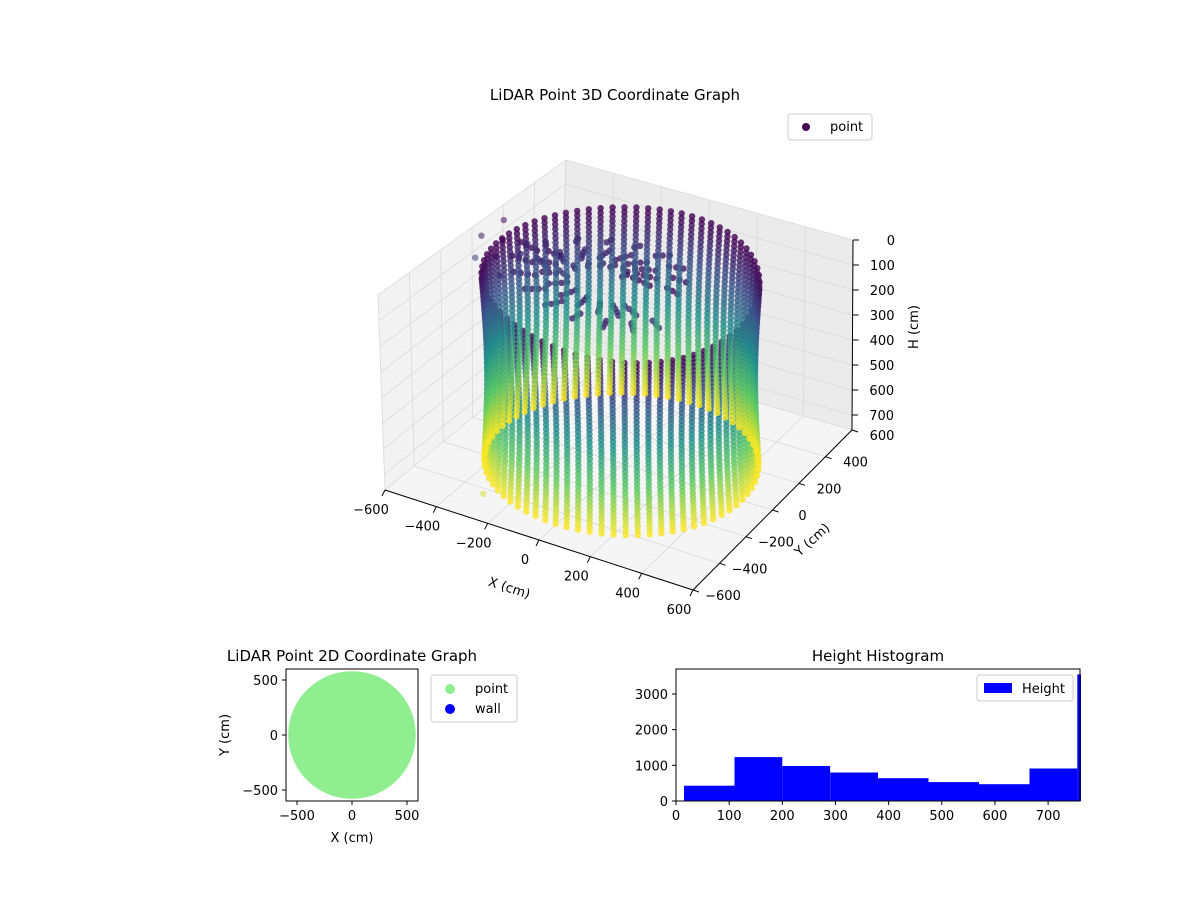  I want to click on chart-2d-ylabel: Y (cm), so click(225, 735).